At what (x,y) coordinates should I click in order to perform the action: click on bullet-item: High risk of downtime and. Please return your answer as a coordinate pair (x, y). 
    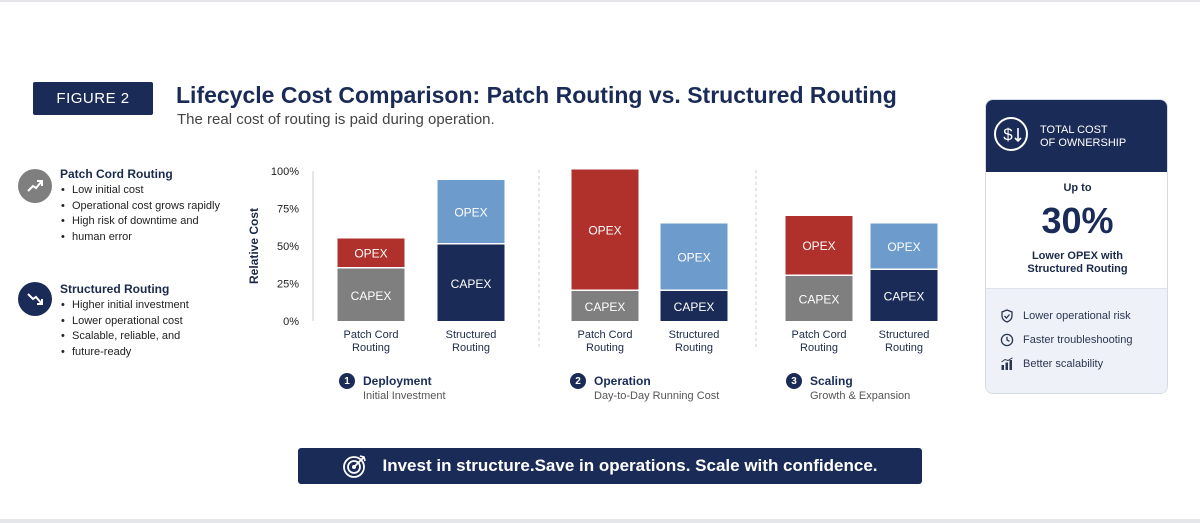
    Looking at the image, I should click on (160, 222).